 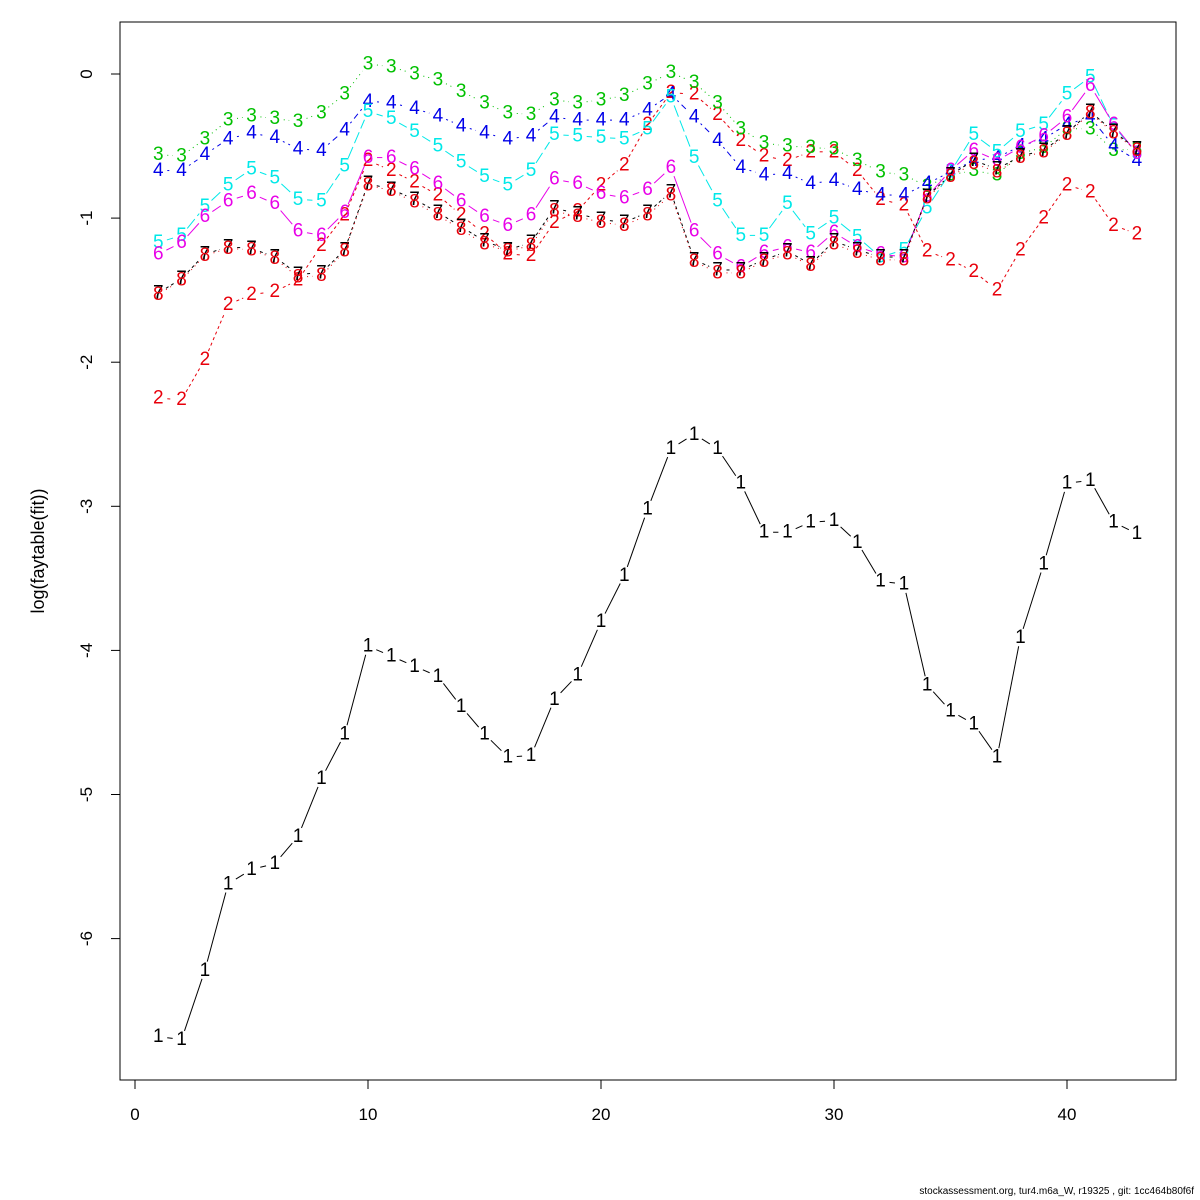 What do you see at coordinates (86, 650) in the screenshot?
I see `y-tick-label: -4` at bounding box center [86, 650].